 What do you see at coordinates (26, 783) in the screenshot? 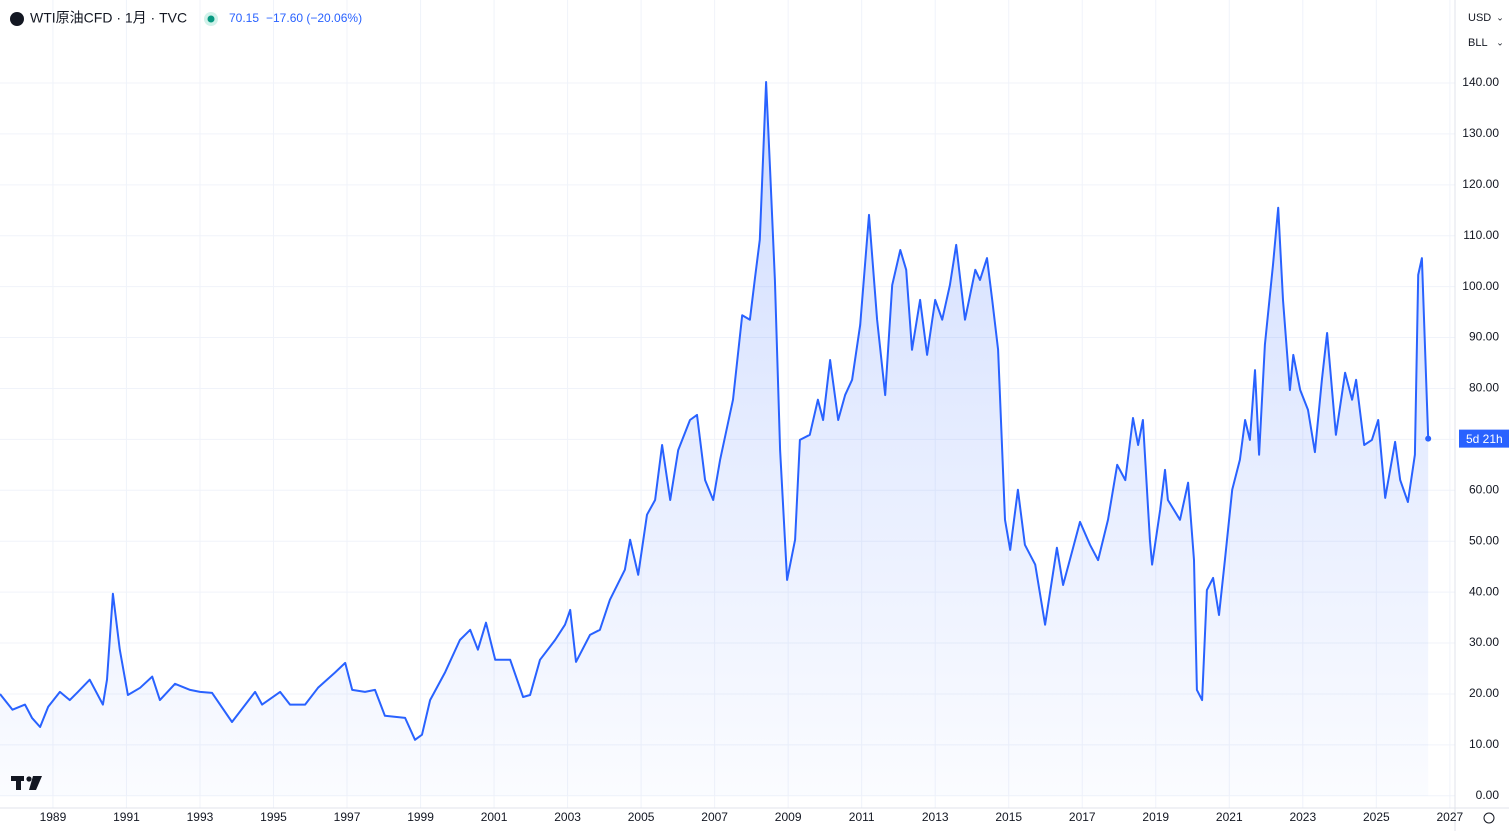
I see `tv-logo` at bounding box center [26, 783].